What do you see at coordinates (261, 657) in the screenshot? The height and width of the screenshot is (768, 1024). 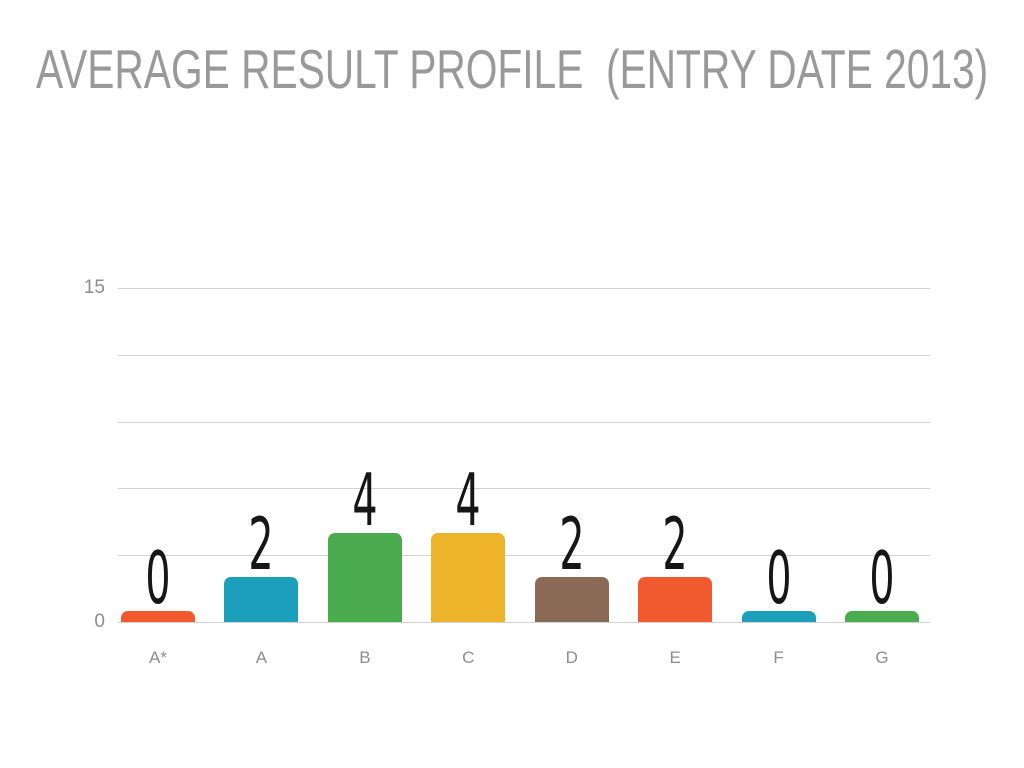 I see `x-axis-label: A` at bounding box center [261, 657].